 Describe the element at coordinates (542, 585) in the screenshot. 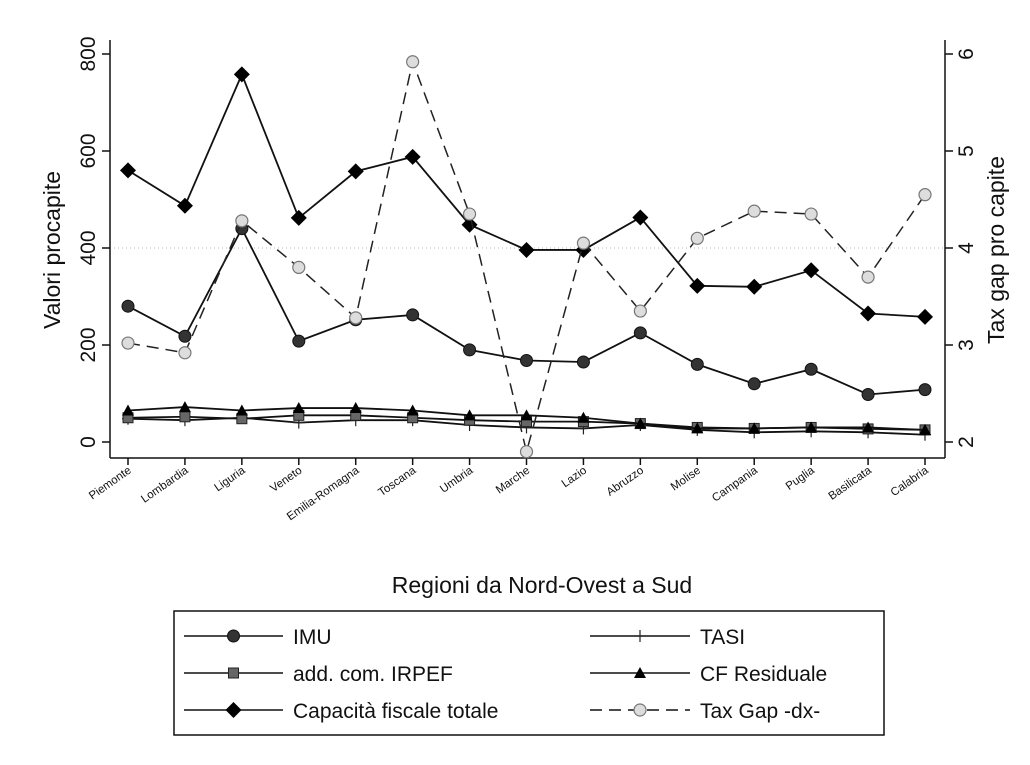

I see `x-axis-title: Regioni da Nord-Ovest a Sud` at that location.